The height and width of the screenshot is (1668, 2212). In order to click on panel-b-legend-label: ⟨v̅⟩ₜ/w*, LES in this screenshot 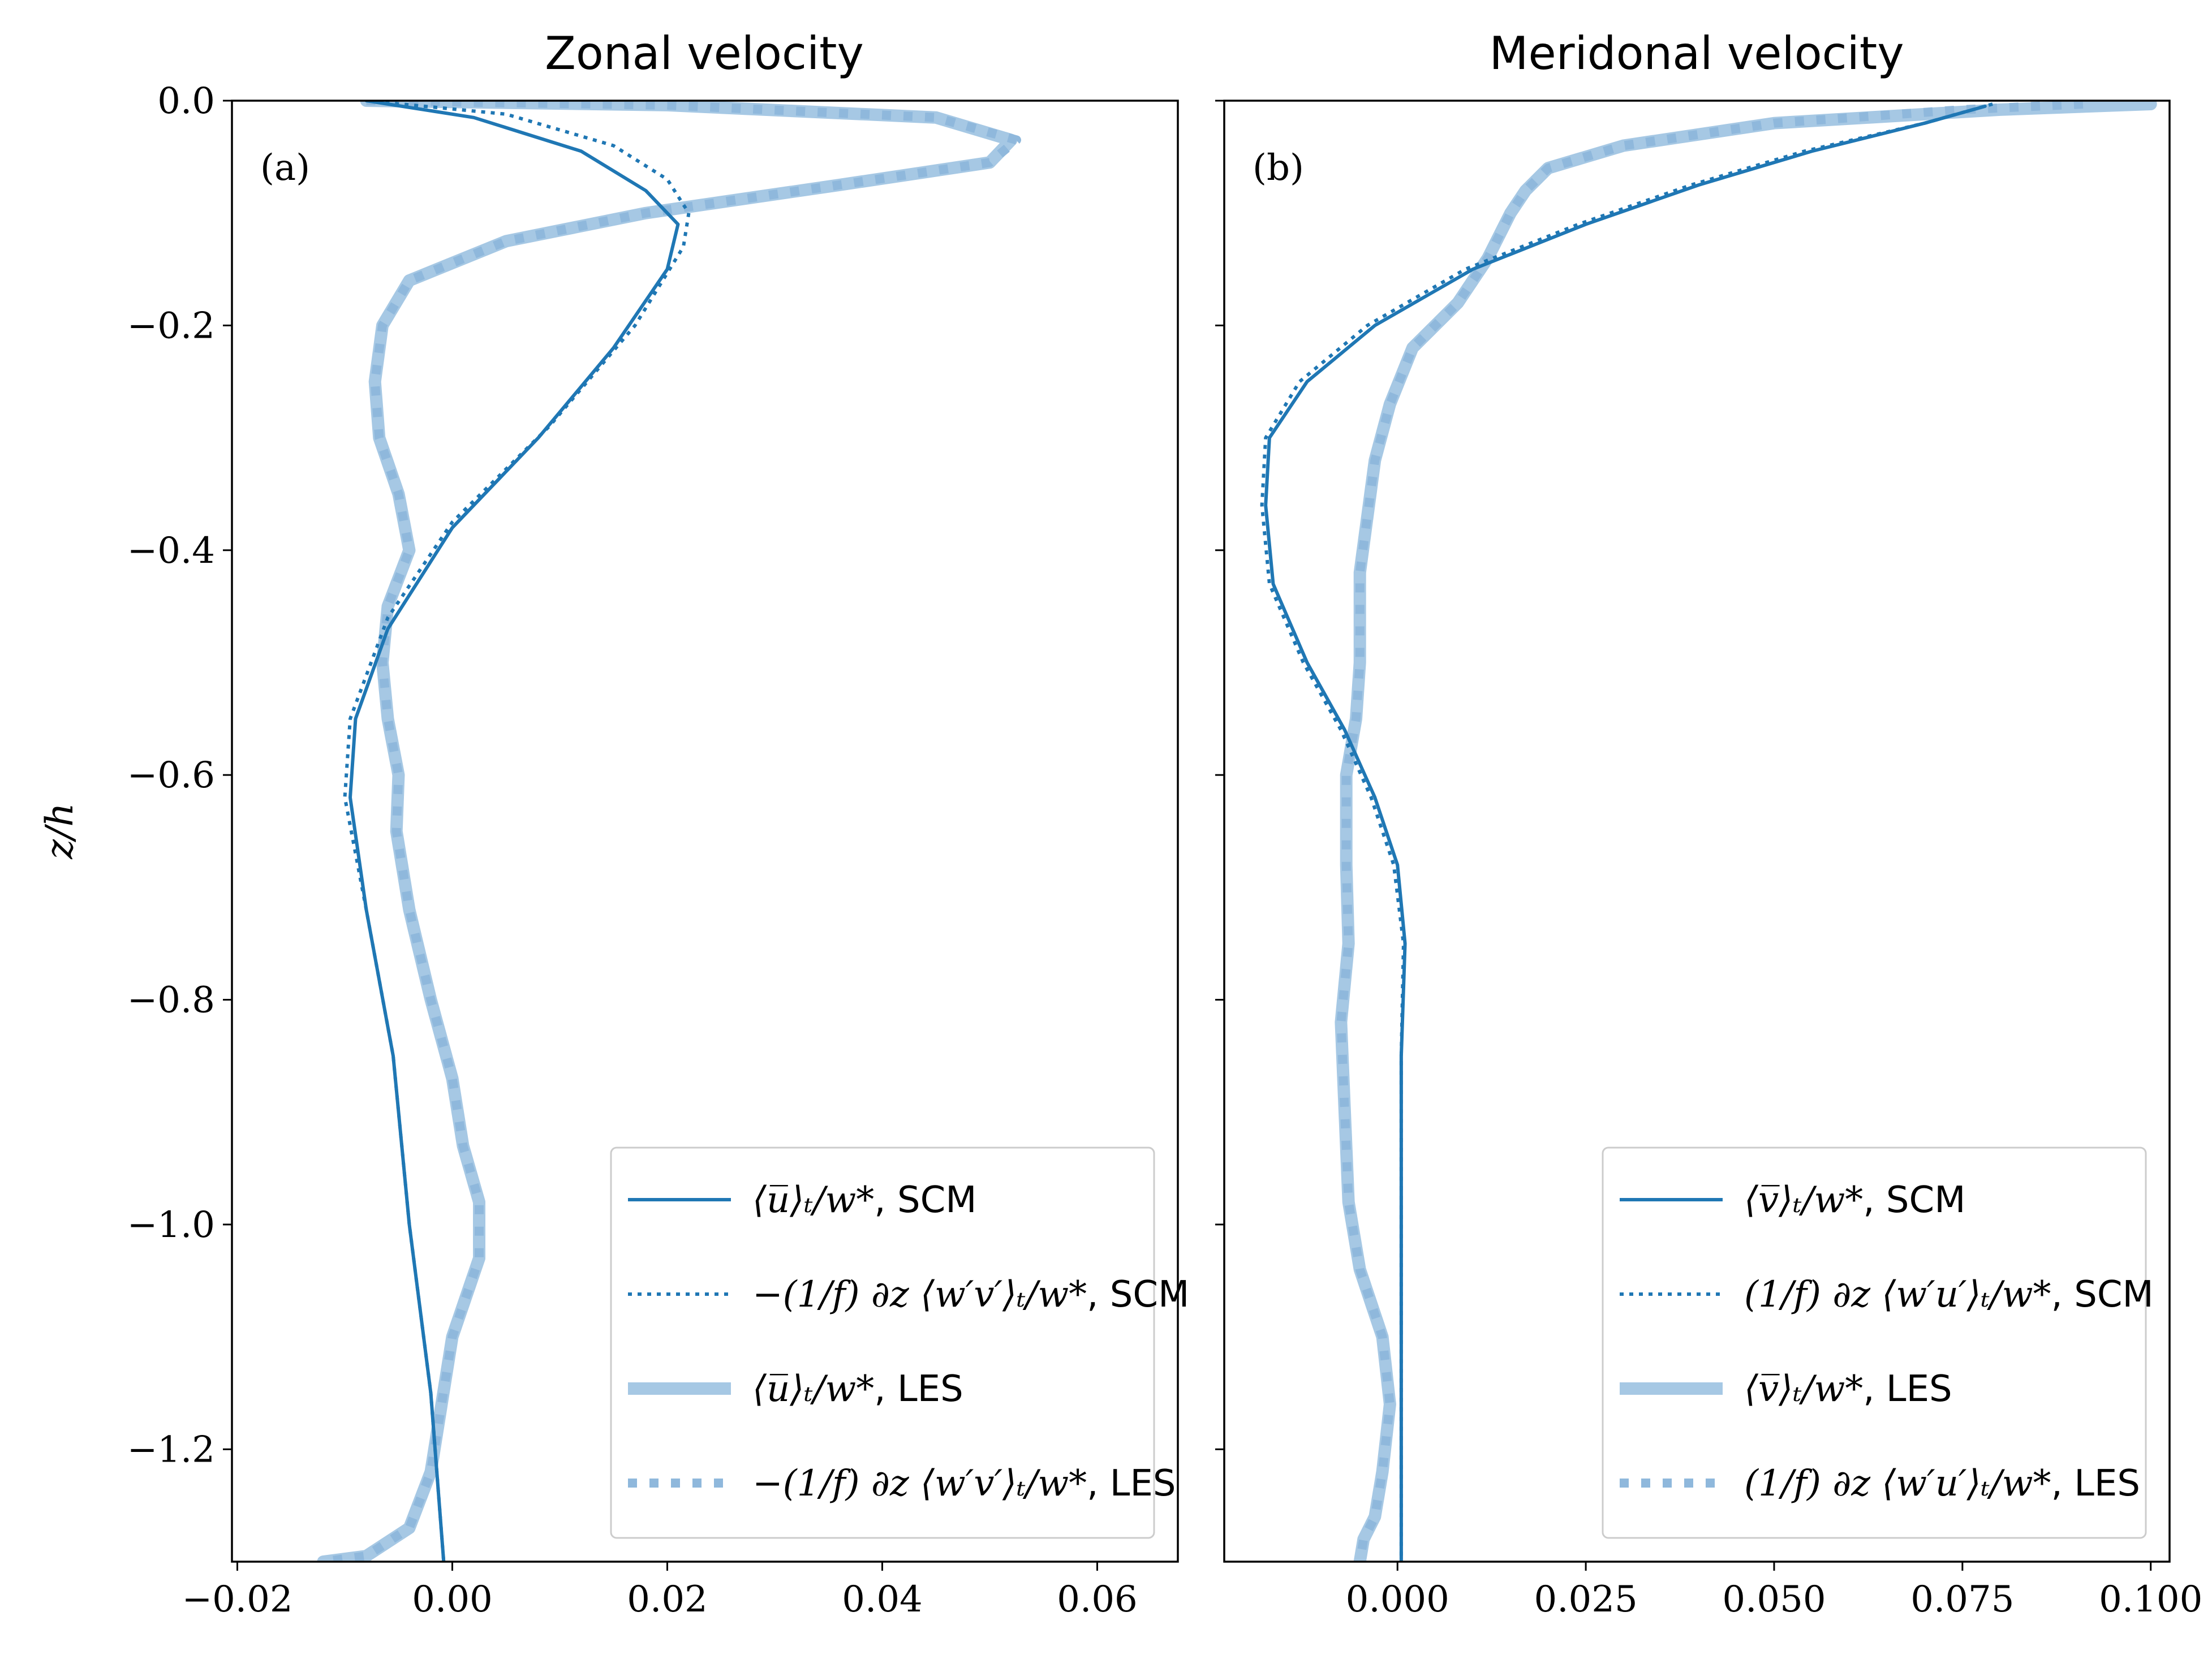, I will do `click(1848, 1389)`.